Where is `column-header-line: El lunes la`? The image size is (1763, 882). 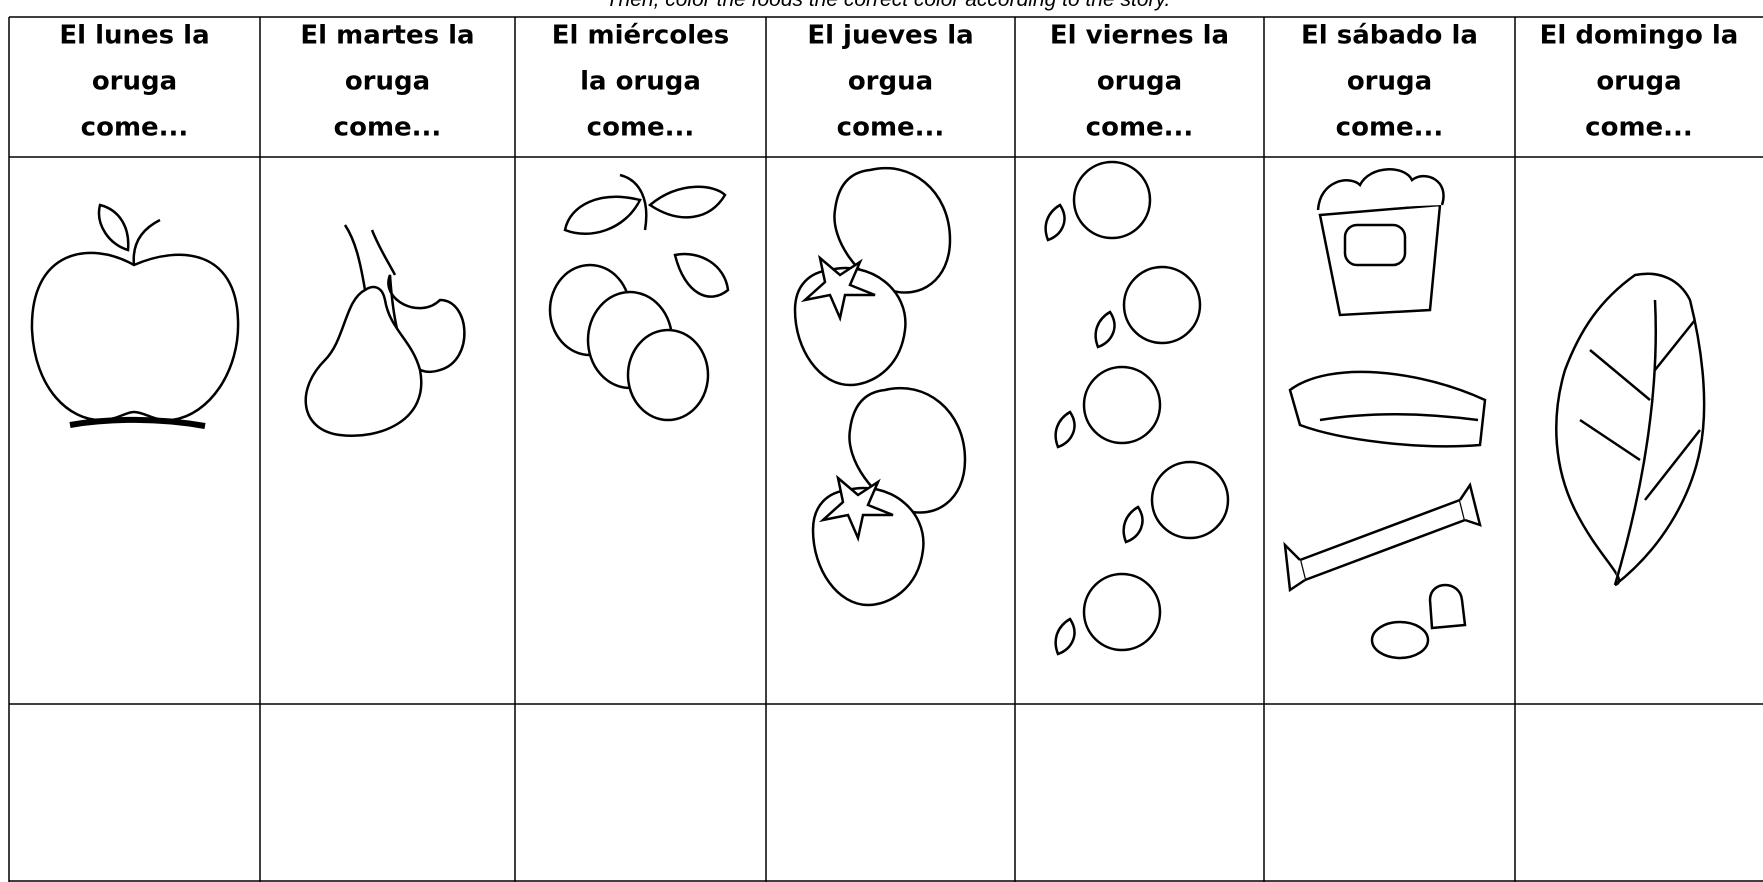
column-header-line: El lunes la is located at coordinates (134, 36).